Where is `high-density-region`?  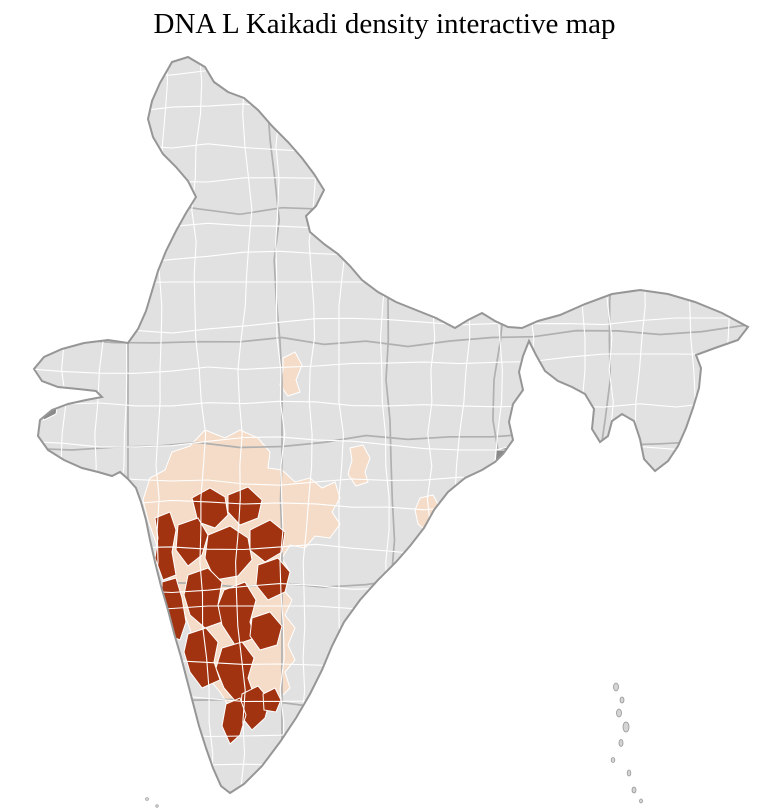 high-density-region is located at coordinates (222, 615).